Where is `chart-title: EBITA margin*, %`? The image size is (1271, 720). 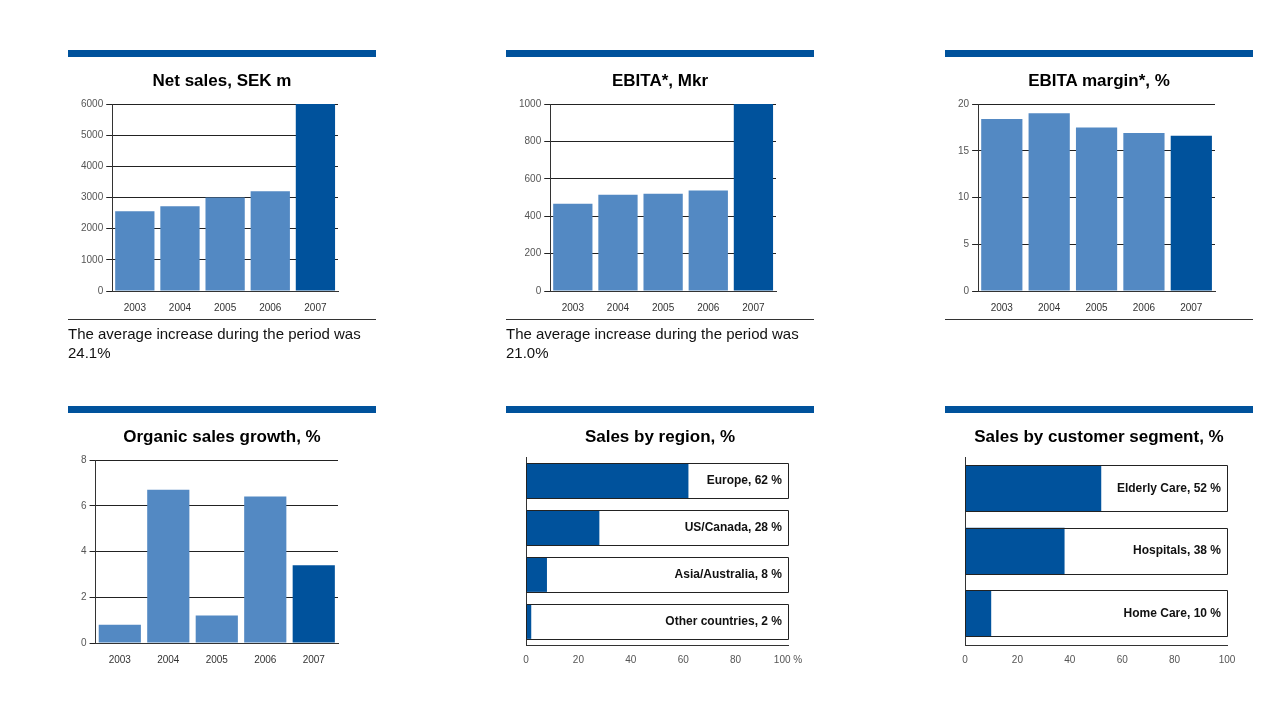 chart-title: EBITA margin*, % is located at coordinates (1099, 81).